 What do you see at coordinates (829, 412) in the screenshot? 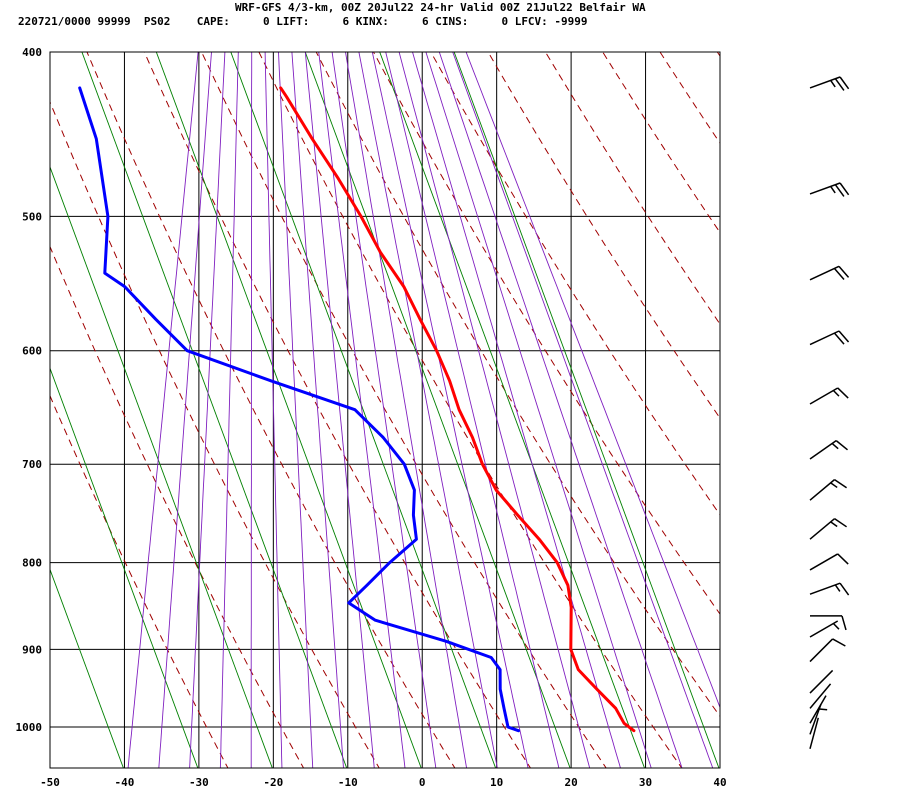
I see `wind-barbs` at bounding box center [829, 412].